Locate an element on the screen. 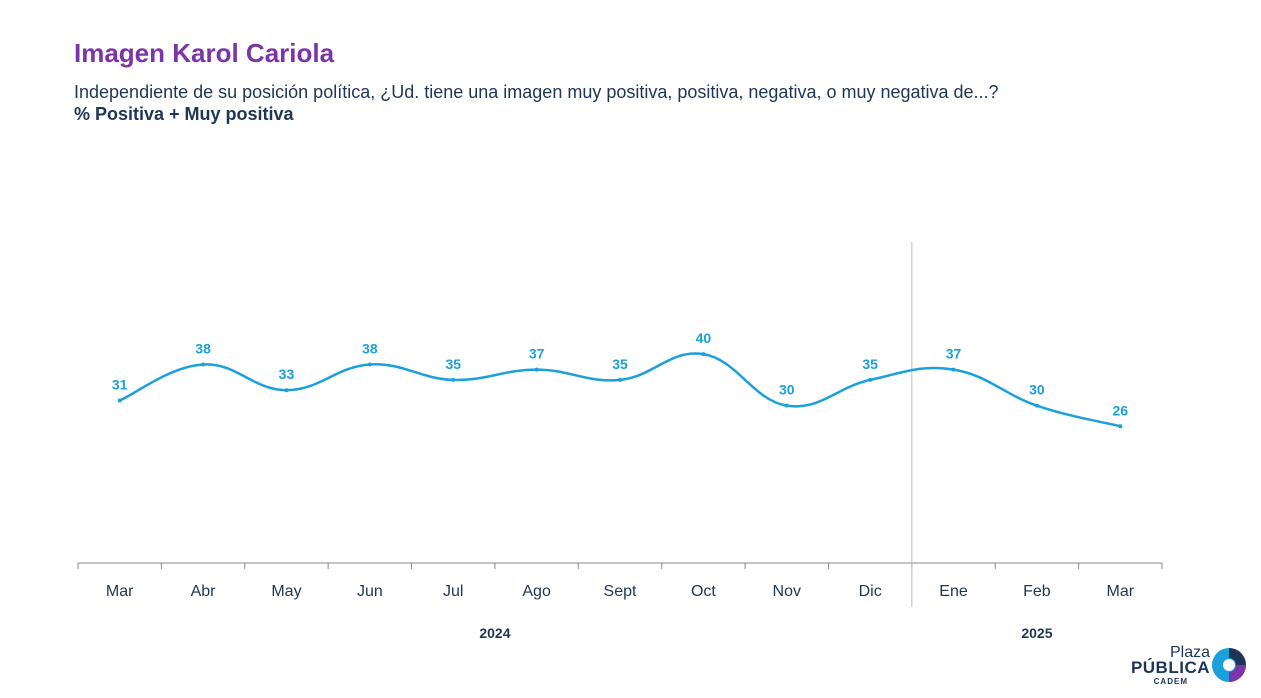 The height and width of the screenshot is (698, 1261). data-label: 31 is located at coordinates (120, 385).